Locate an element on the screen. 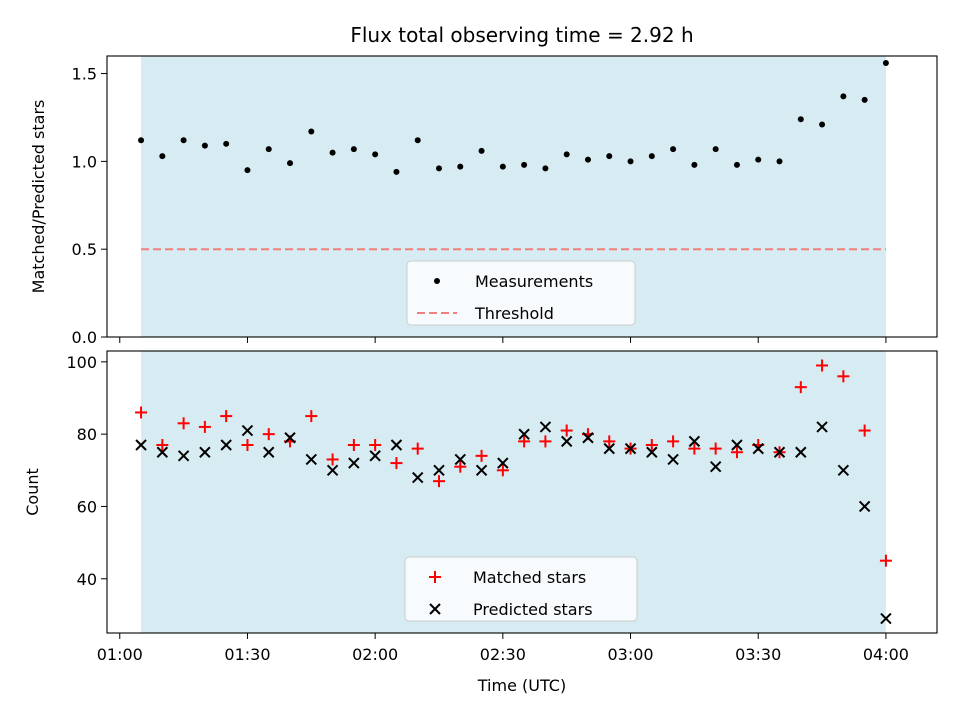  top-y-tick-label: 1.5 is located at coordinates (84, 74).